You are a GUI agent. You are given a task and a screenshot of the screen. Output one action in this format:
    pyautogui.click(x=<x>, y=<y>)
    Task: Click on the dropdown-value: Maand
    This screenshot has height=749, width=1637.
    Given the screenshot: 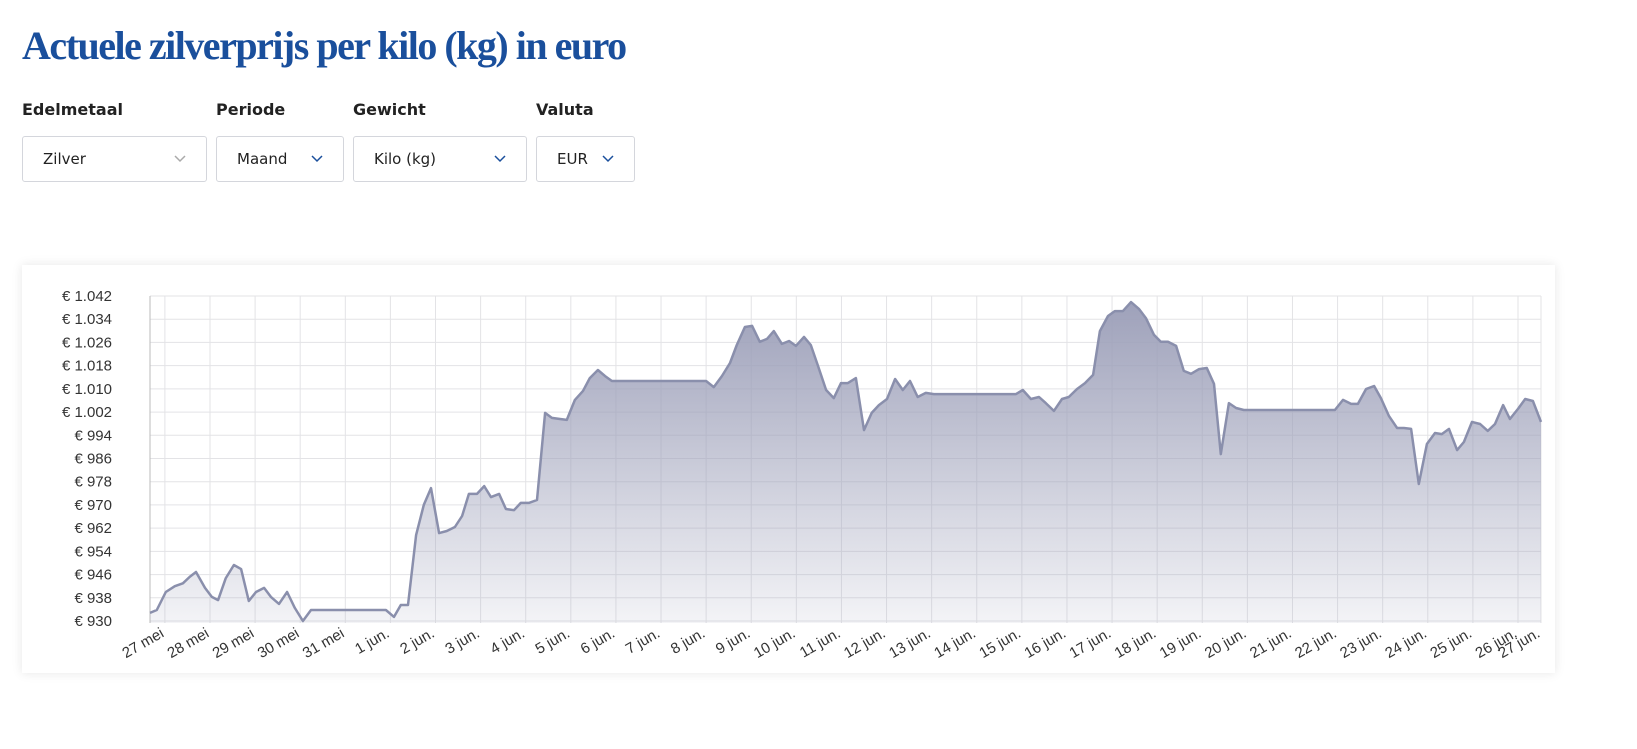 What is the action you would take?
    pyautogui.click(x=262, y=159)
    